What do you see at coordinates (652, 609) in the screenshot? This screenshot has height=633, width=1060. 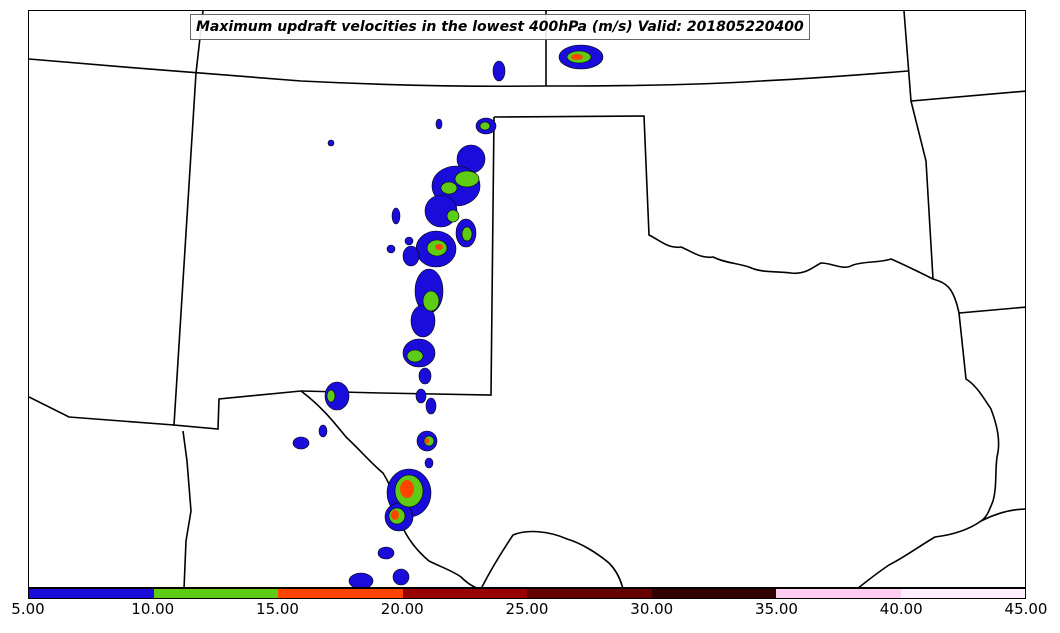 I see `colorbar-tick-label: 30.00` at bounding box center [652, 609].